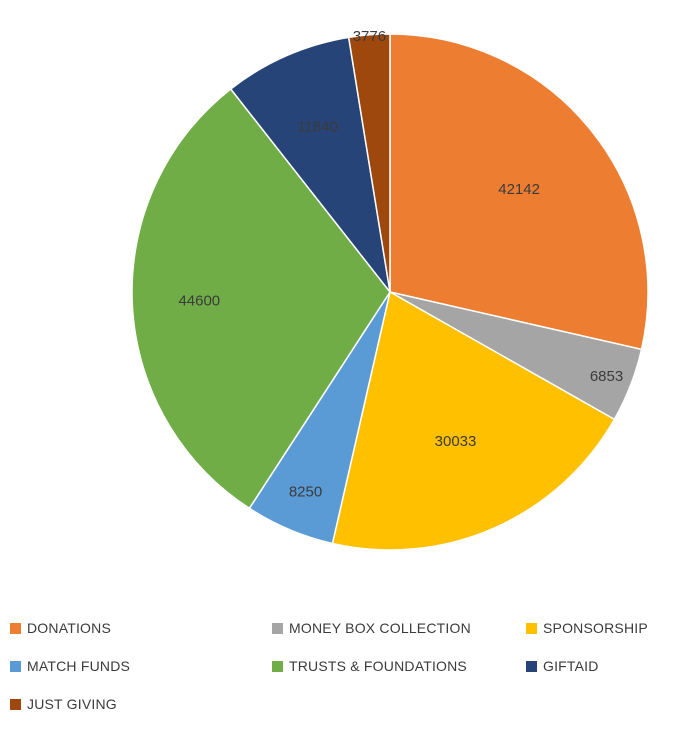 Image resolution: width=673 pixels, height=730 pixels. Describe the element at coordinates (69, 628) in the screenshot. I see `legend-label-donations: DONATIONS` at that location.